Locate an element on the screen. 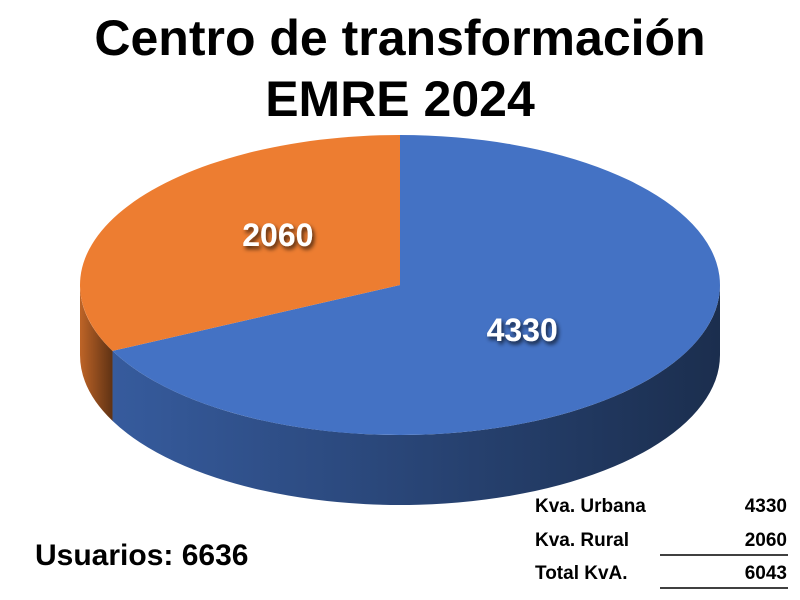 This screenshot has height=600, width=800. chart-title: Centro de transformación is located at coordinates (399, 38).